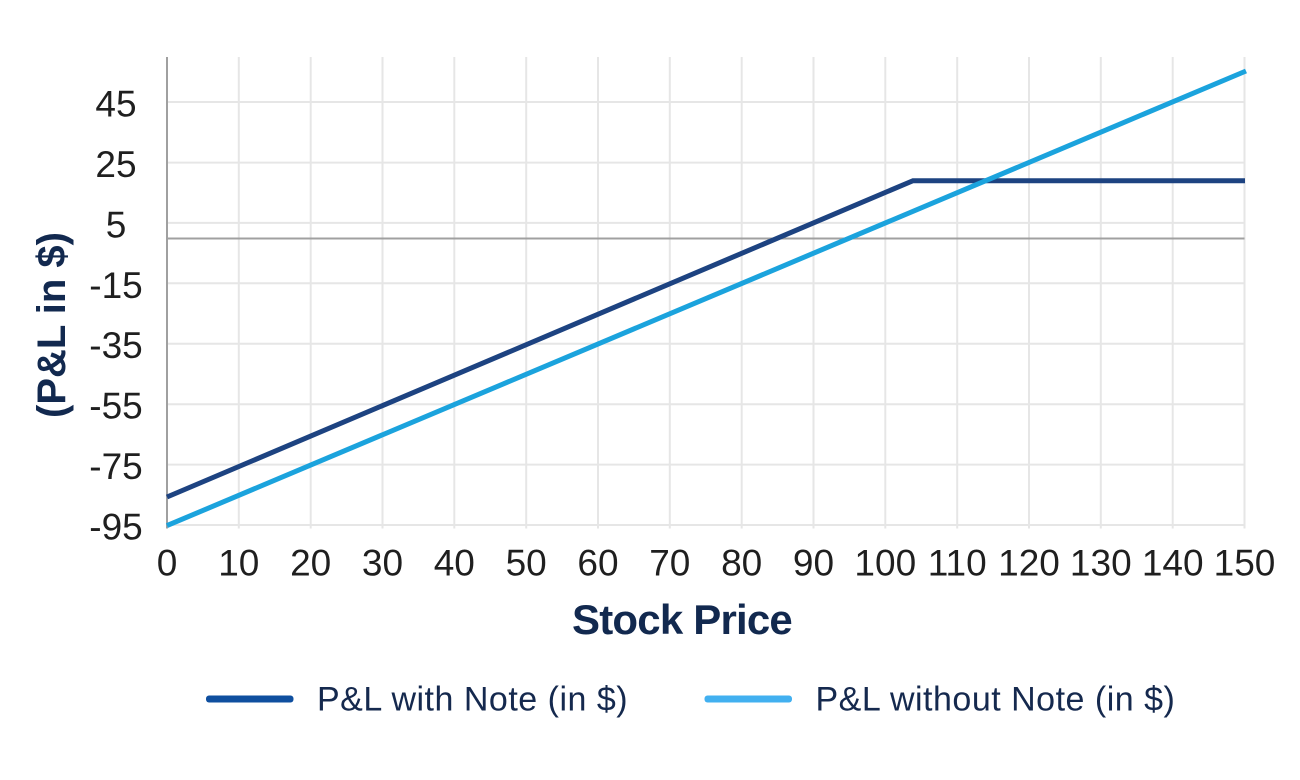 The height and width of the screenshot is (780, 1300). What do you see at coordinates (597, 563) in the screenshot?
I see `svg-text: 60` at bounding box center [597, 563].